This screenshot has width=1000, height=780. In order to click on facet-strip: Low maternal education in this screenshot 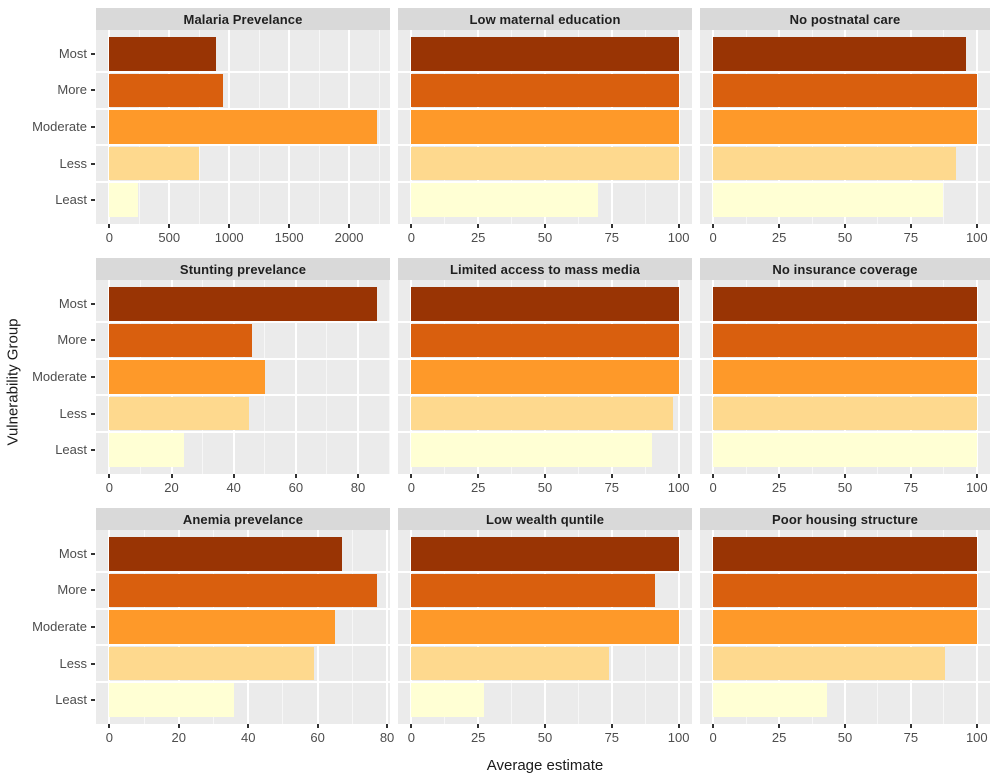, I will do `click(545, 19)`.